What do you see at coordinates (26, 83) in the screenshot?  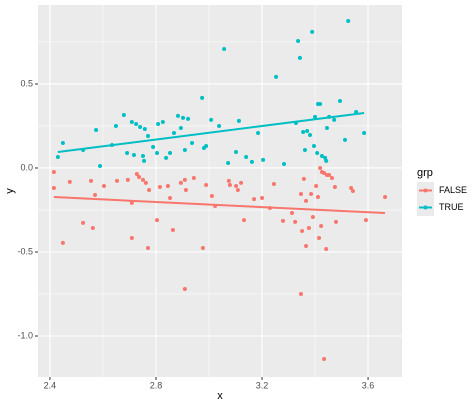 I see `y-tick-label: 0.5` at bounding box center [26, 83].